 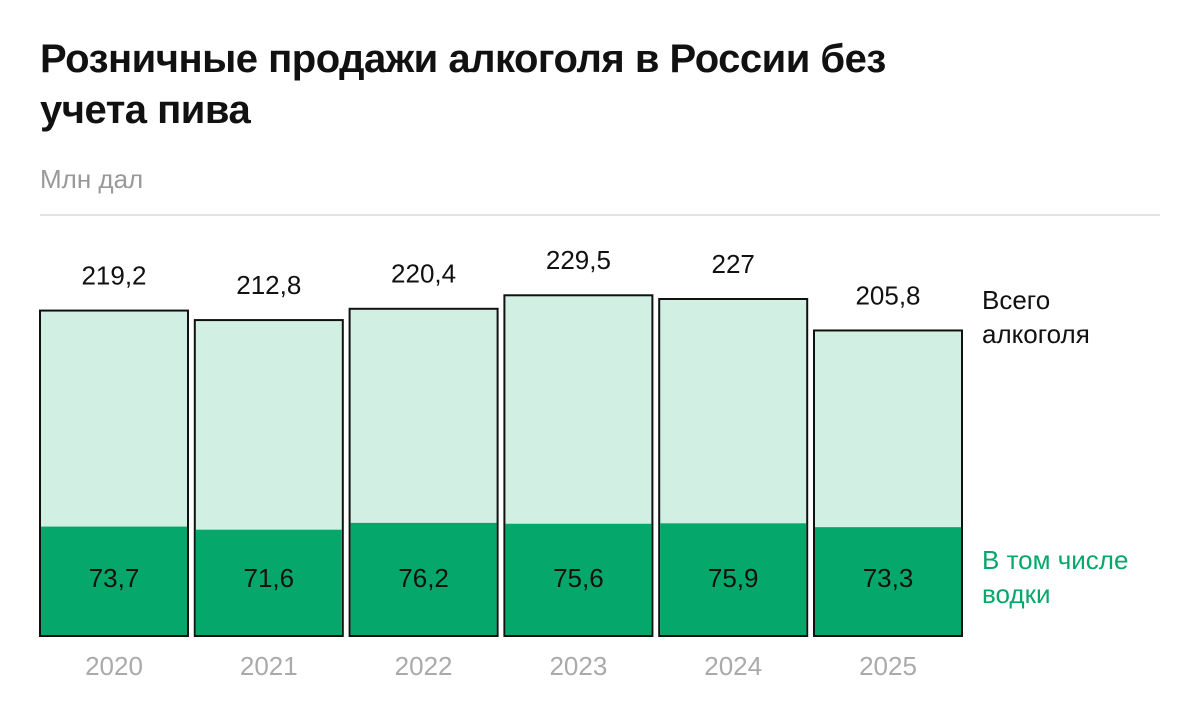 I want to click on value-label: 75,6, so click(x=578, y=578).